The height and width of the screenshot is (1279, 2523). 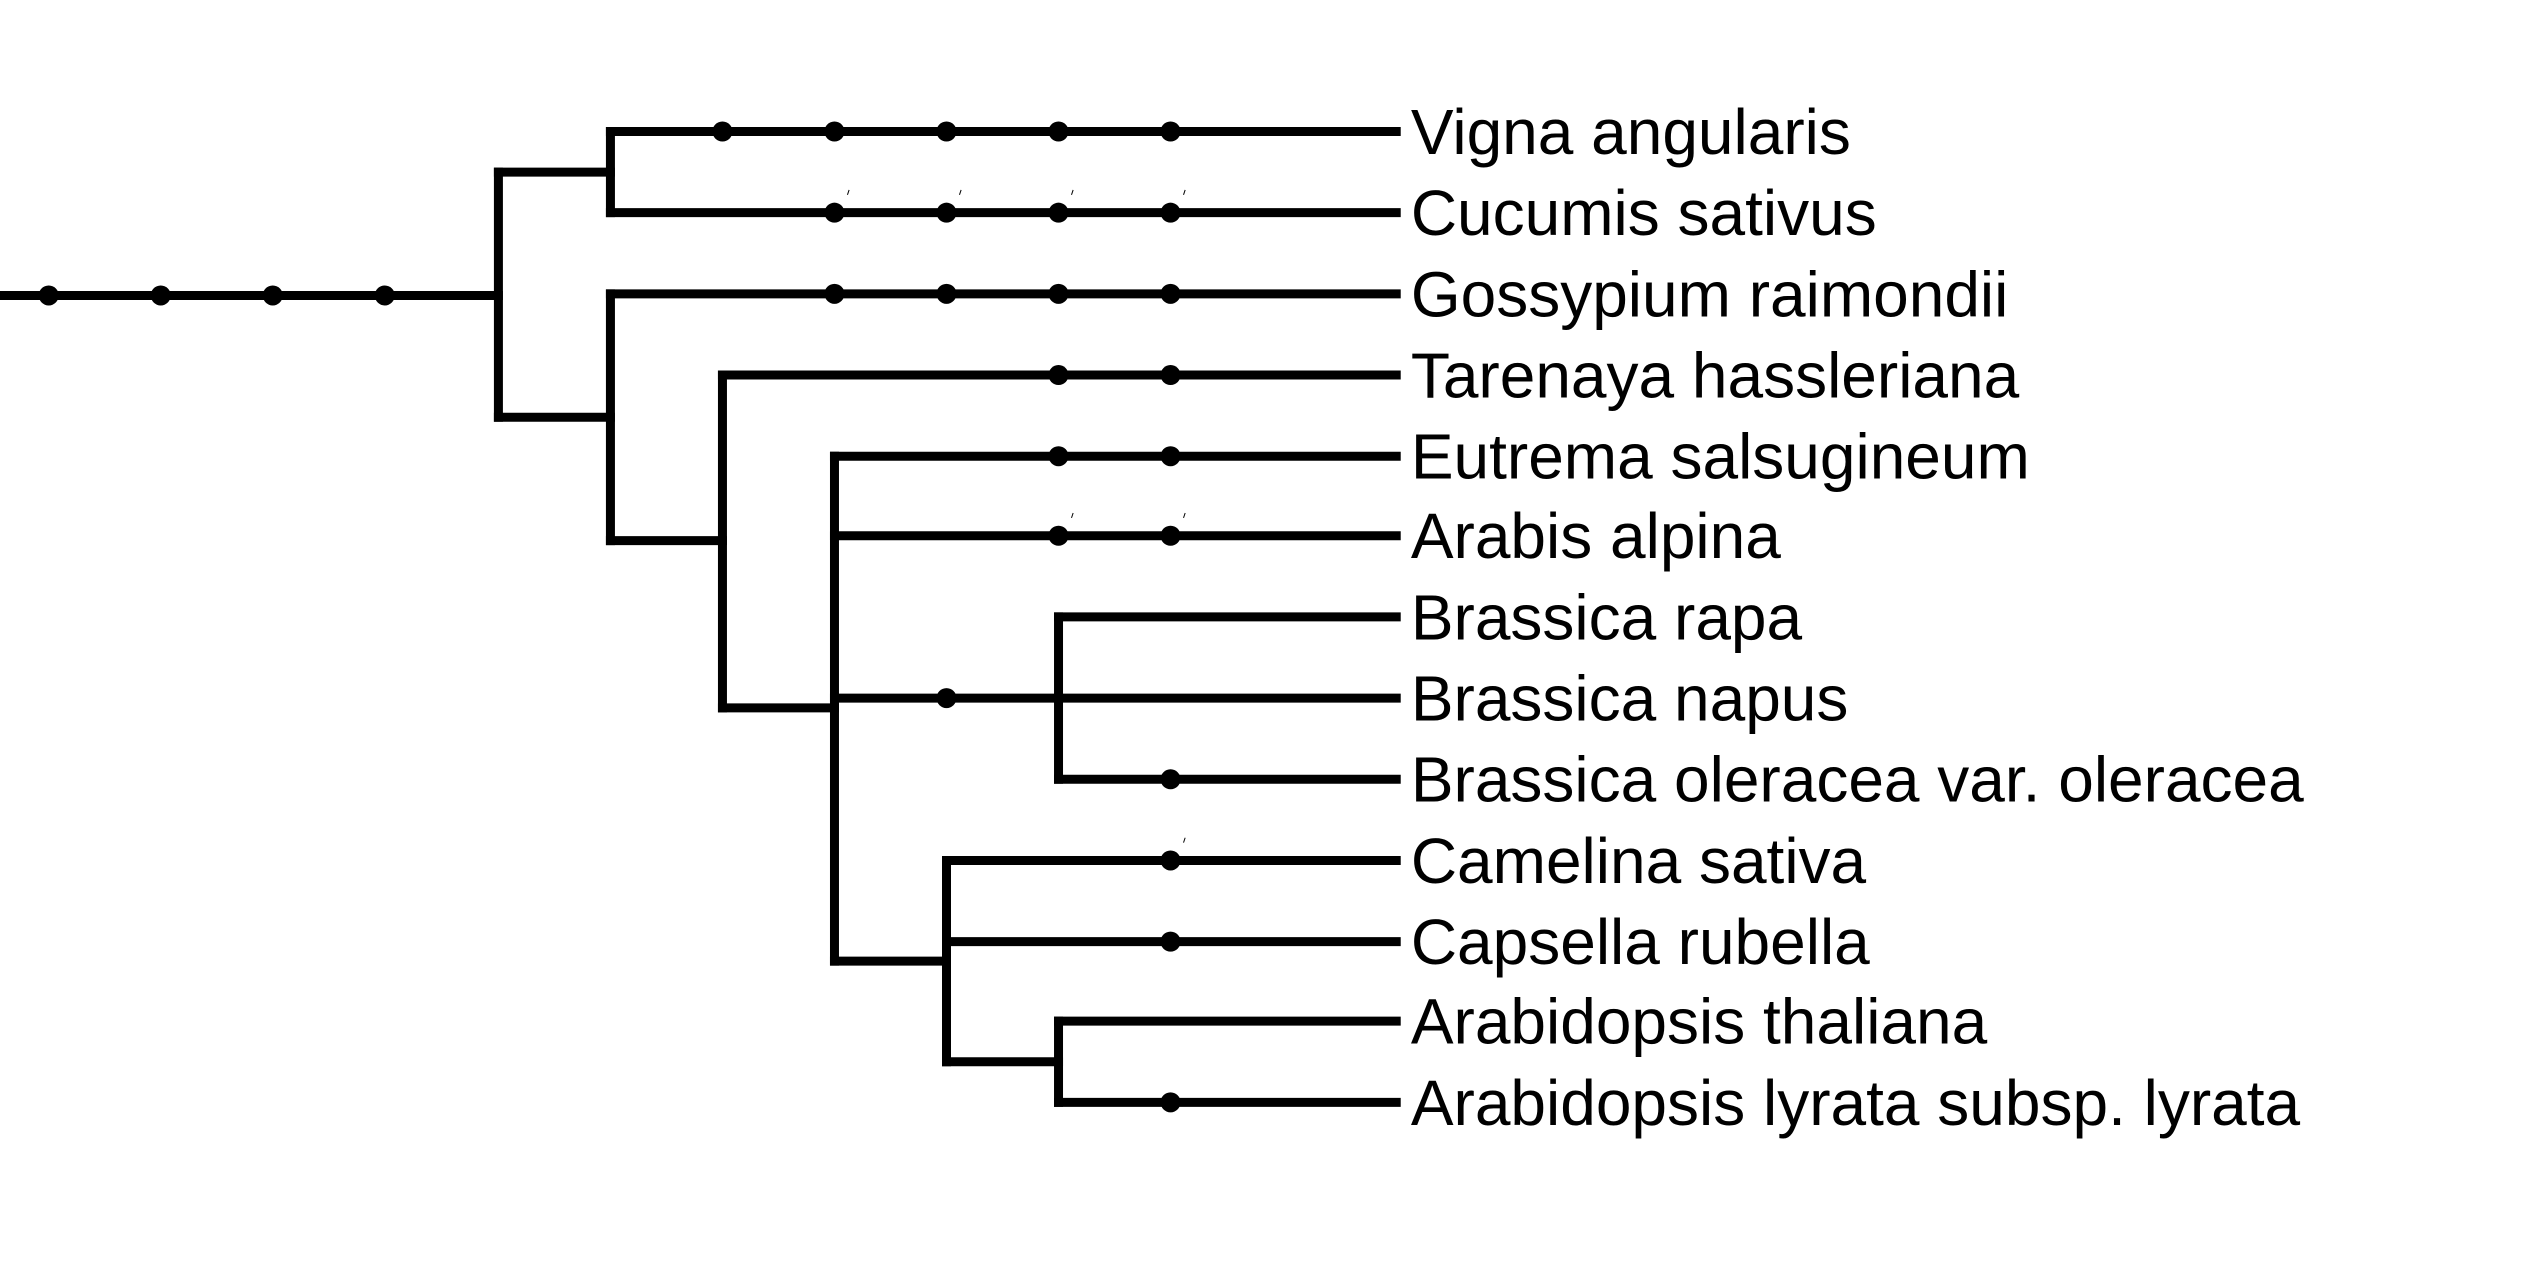 What do you see at coordinates (1856, 1103) in the screenshot?
I see `leaf-label: Arabidopsis lyrata subsp. lyrata` at bounding box center [1856, 1103].